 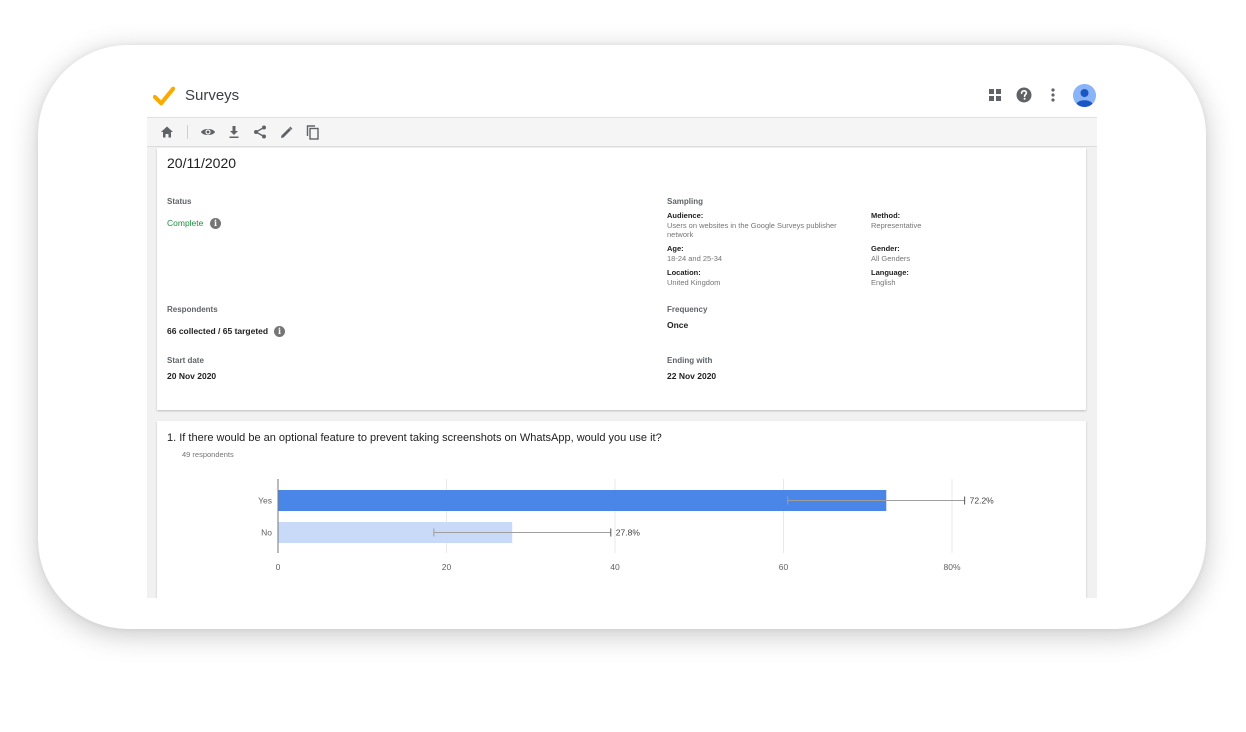 I want to click on account-avatar, so click(x=1084, y=95).